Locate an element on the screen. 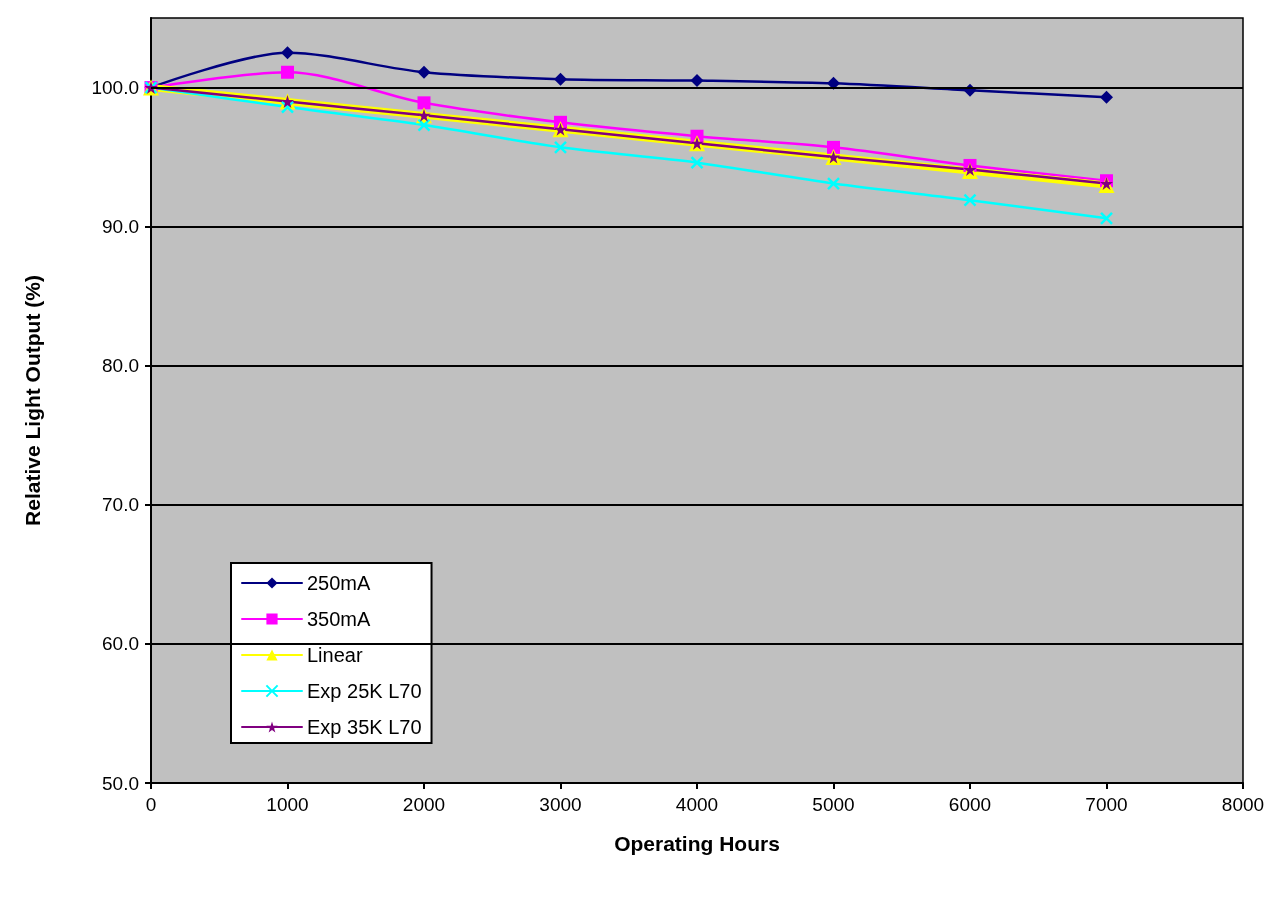 This screenshot has width=1287, height=899. x-tick-label: 2000 is located at coordinates (424, 804).